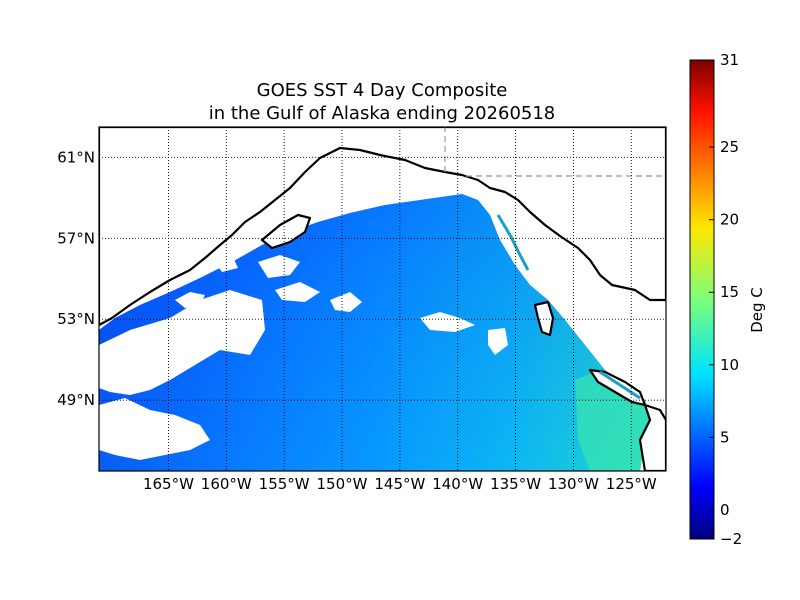  What do you see at coordinates (729, 292) in the screenshot?
I see `colorbar-tick-label: 15` at bounding box center [729, 292].